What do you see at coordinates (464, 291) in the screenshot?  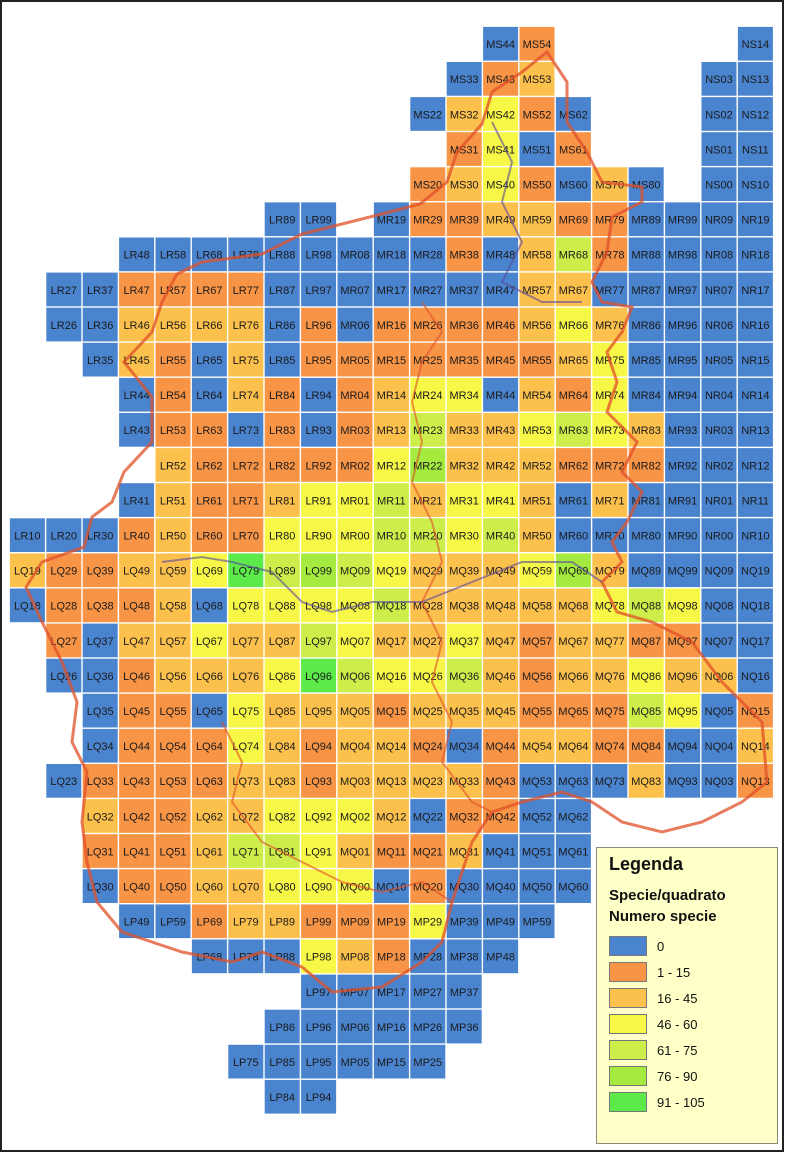 I see `grid-cell-label: MR37` at bounding box center [464, 291].